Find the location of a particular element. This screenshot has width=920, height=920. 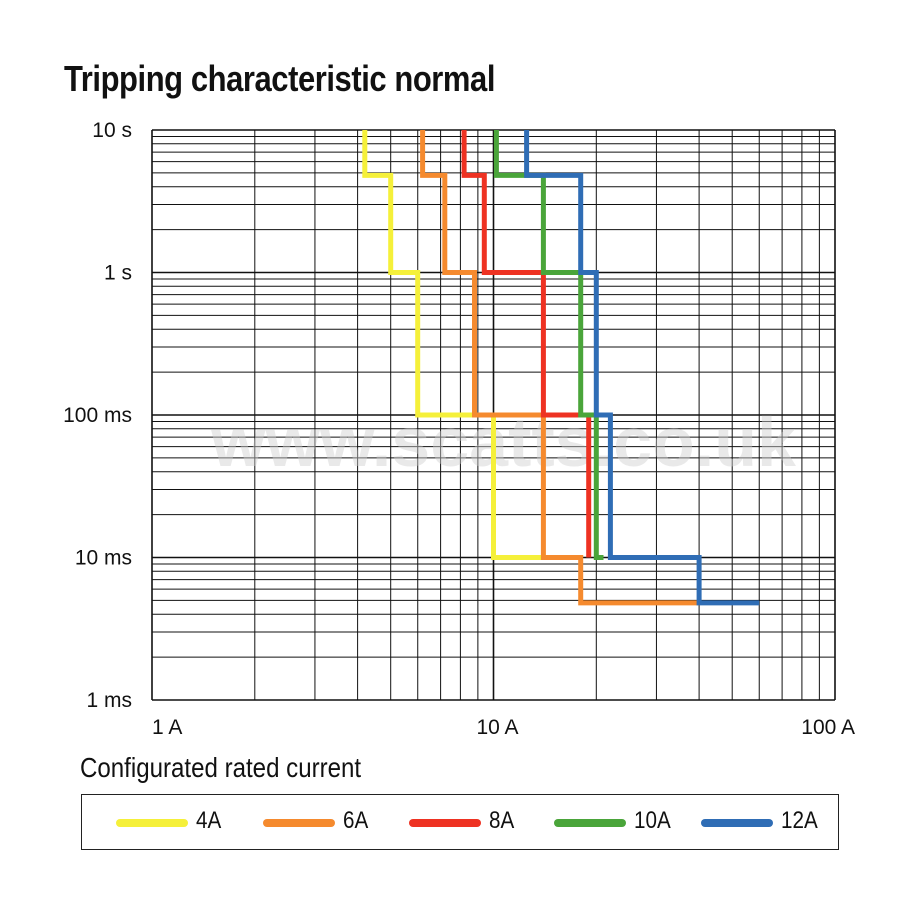

y-tick-label: 10 s is located at coordinates (112, 130).